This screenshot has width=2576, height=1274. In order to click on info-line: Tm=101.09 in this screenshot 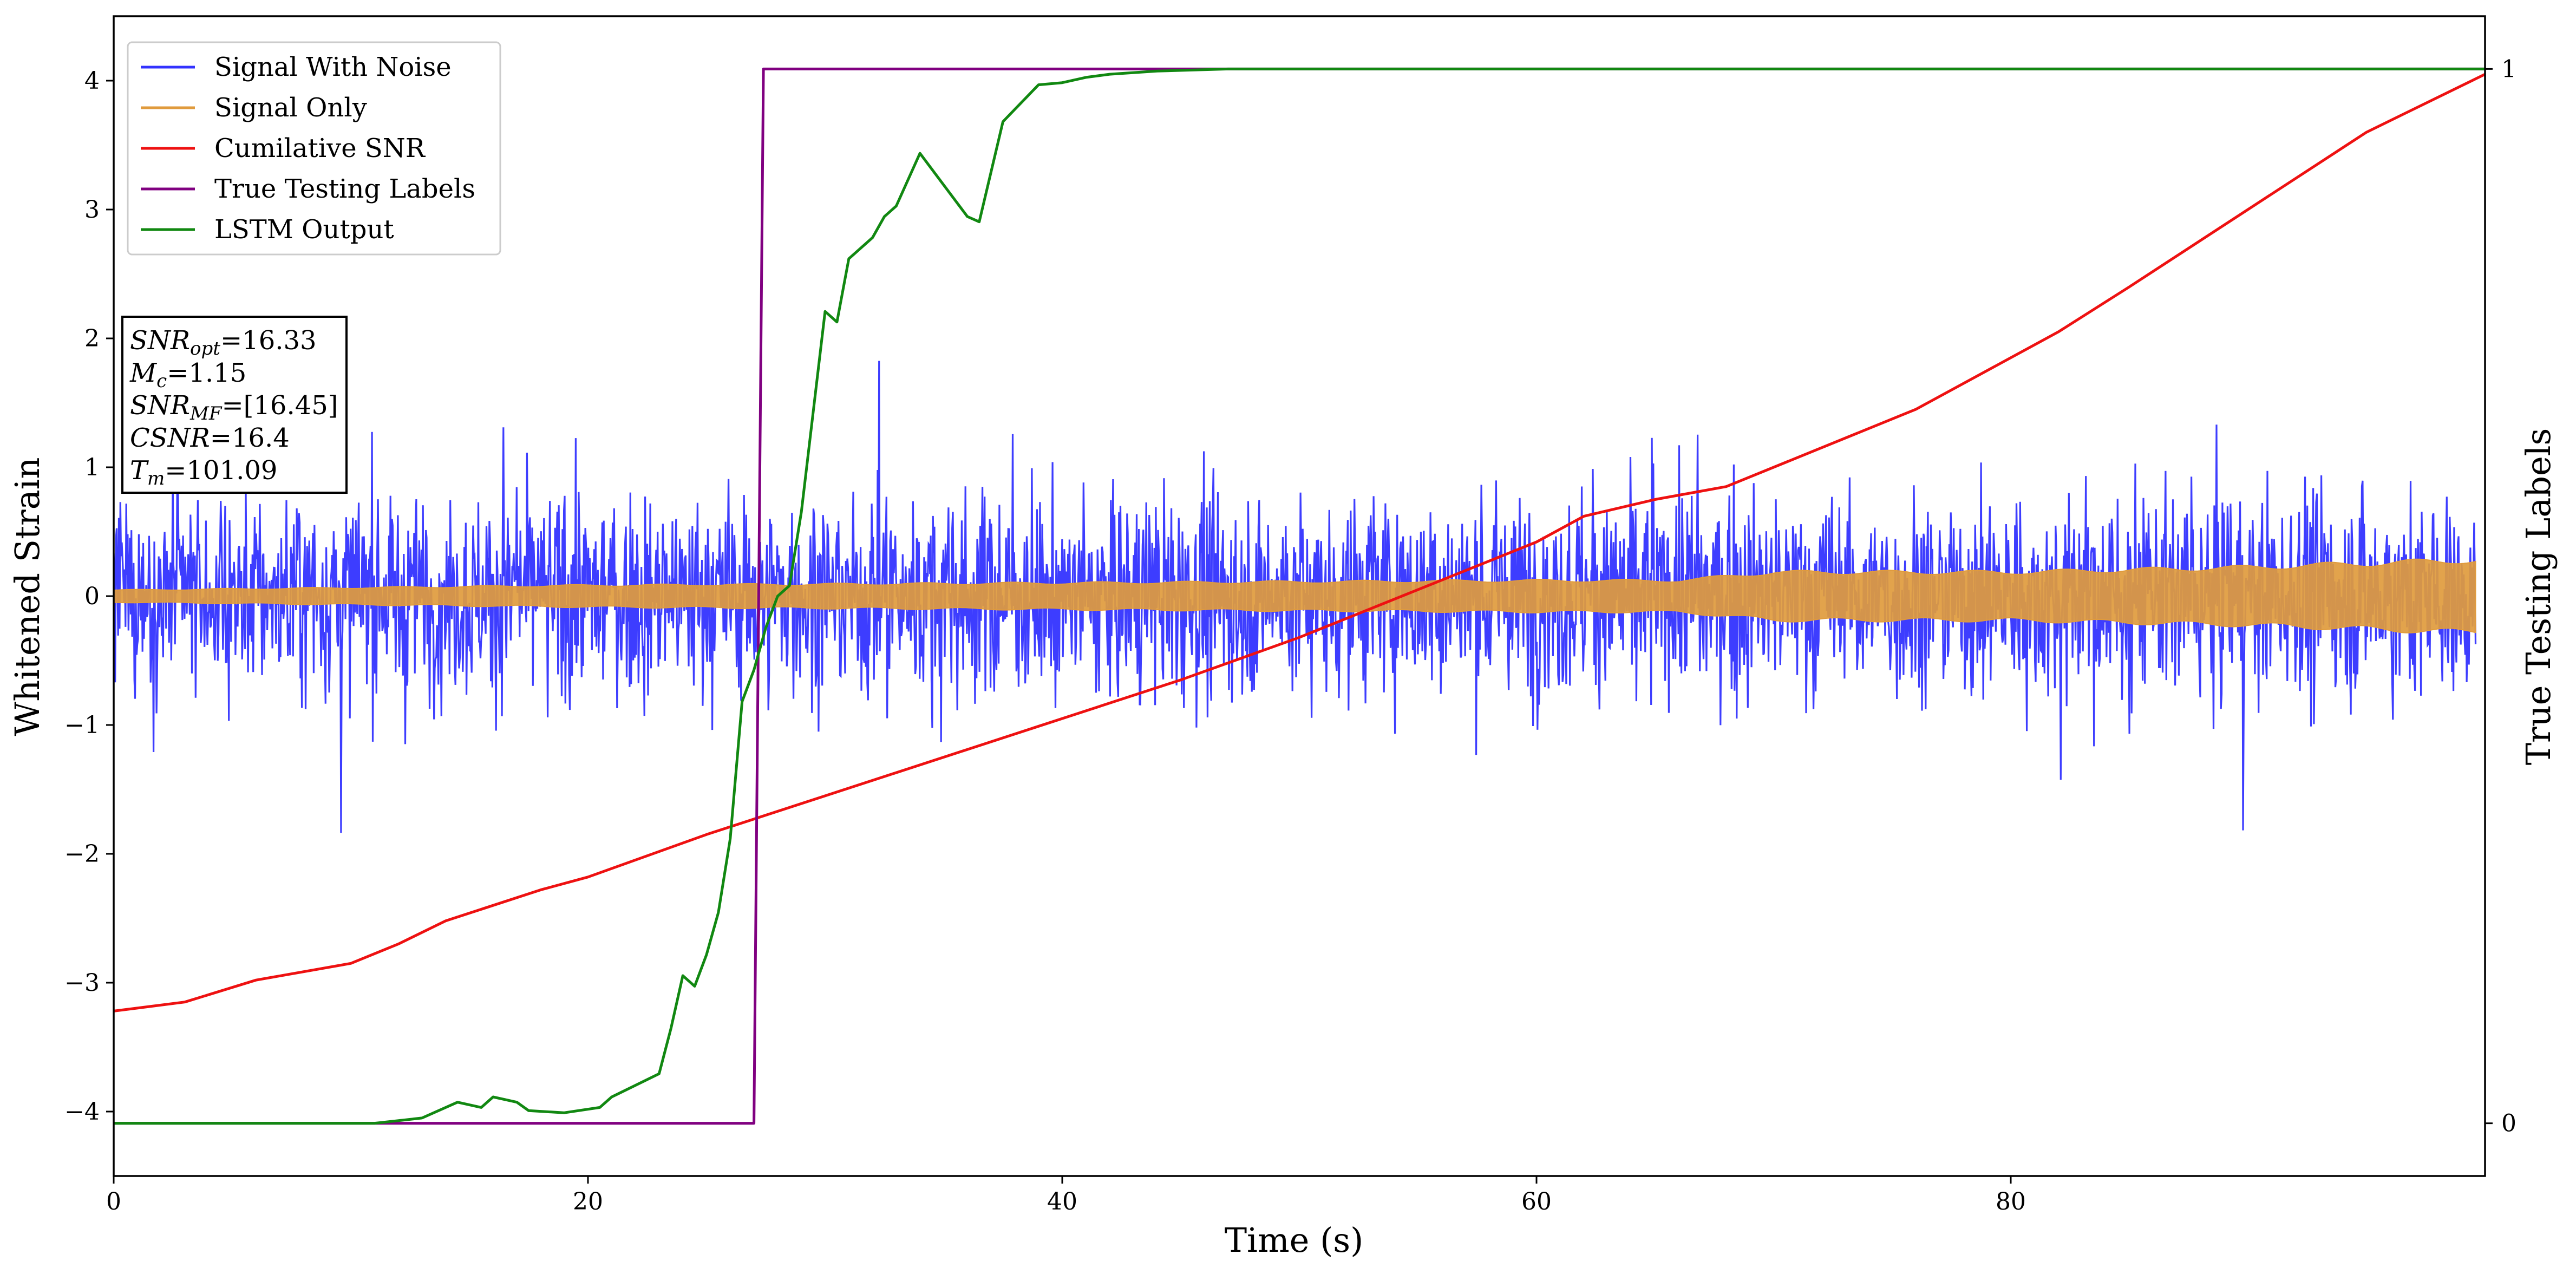, I will do `click(203, 472)`.